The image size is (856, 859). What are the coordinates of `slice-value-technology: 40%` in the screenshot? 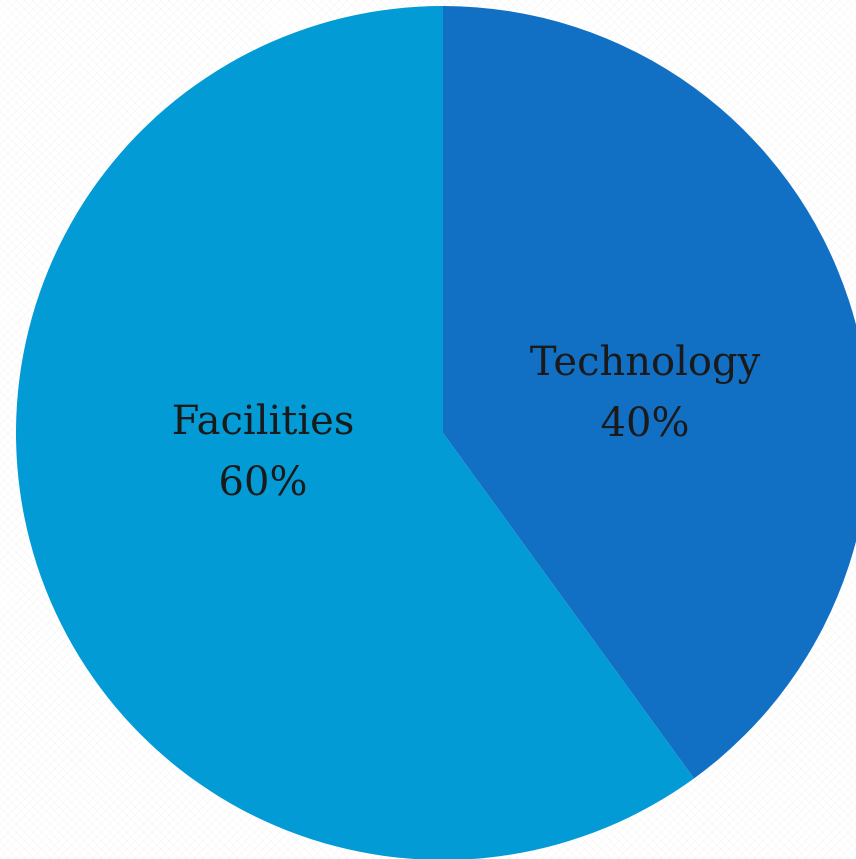 It's located at (645, 423).